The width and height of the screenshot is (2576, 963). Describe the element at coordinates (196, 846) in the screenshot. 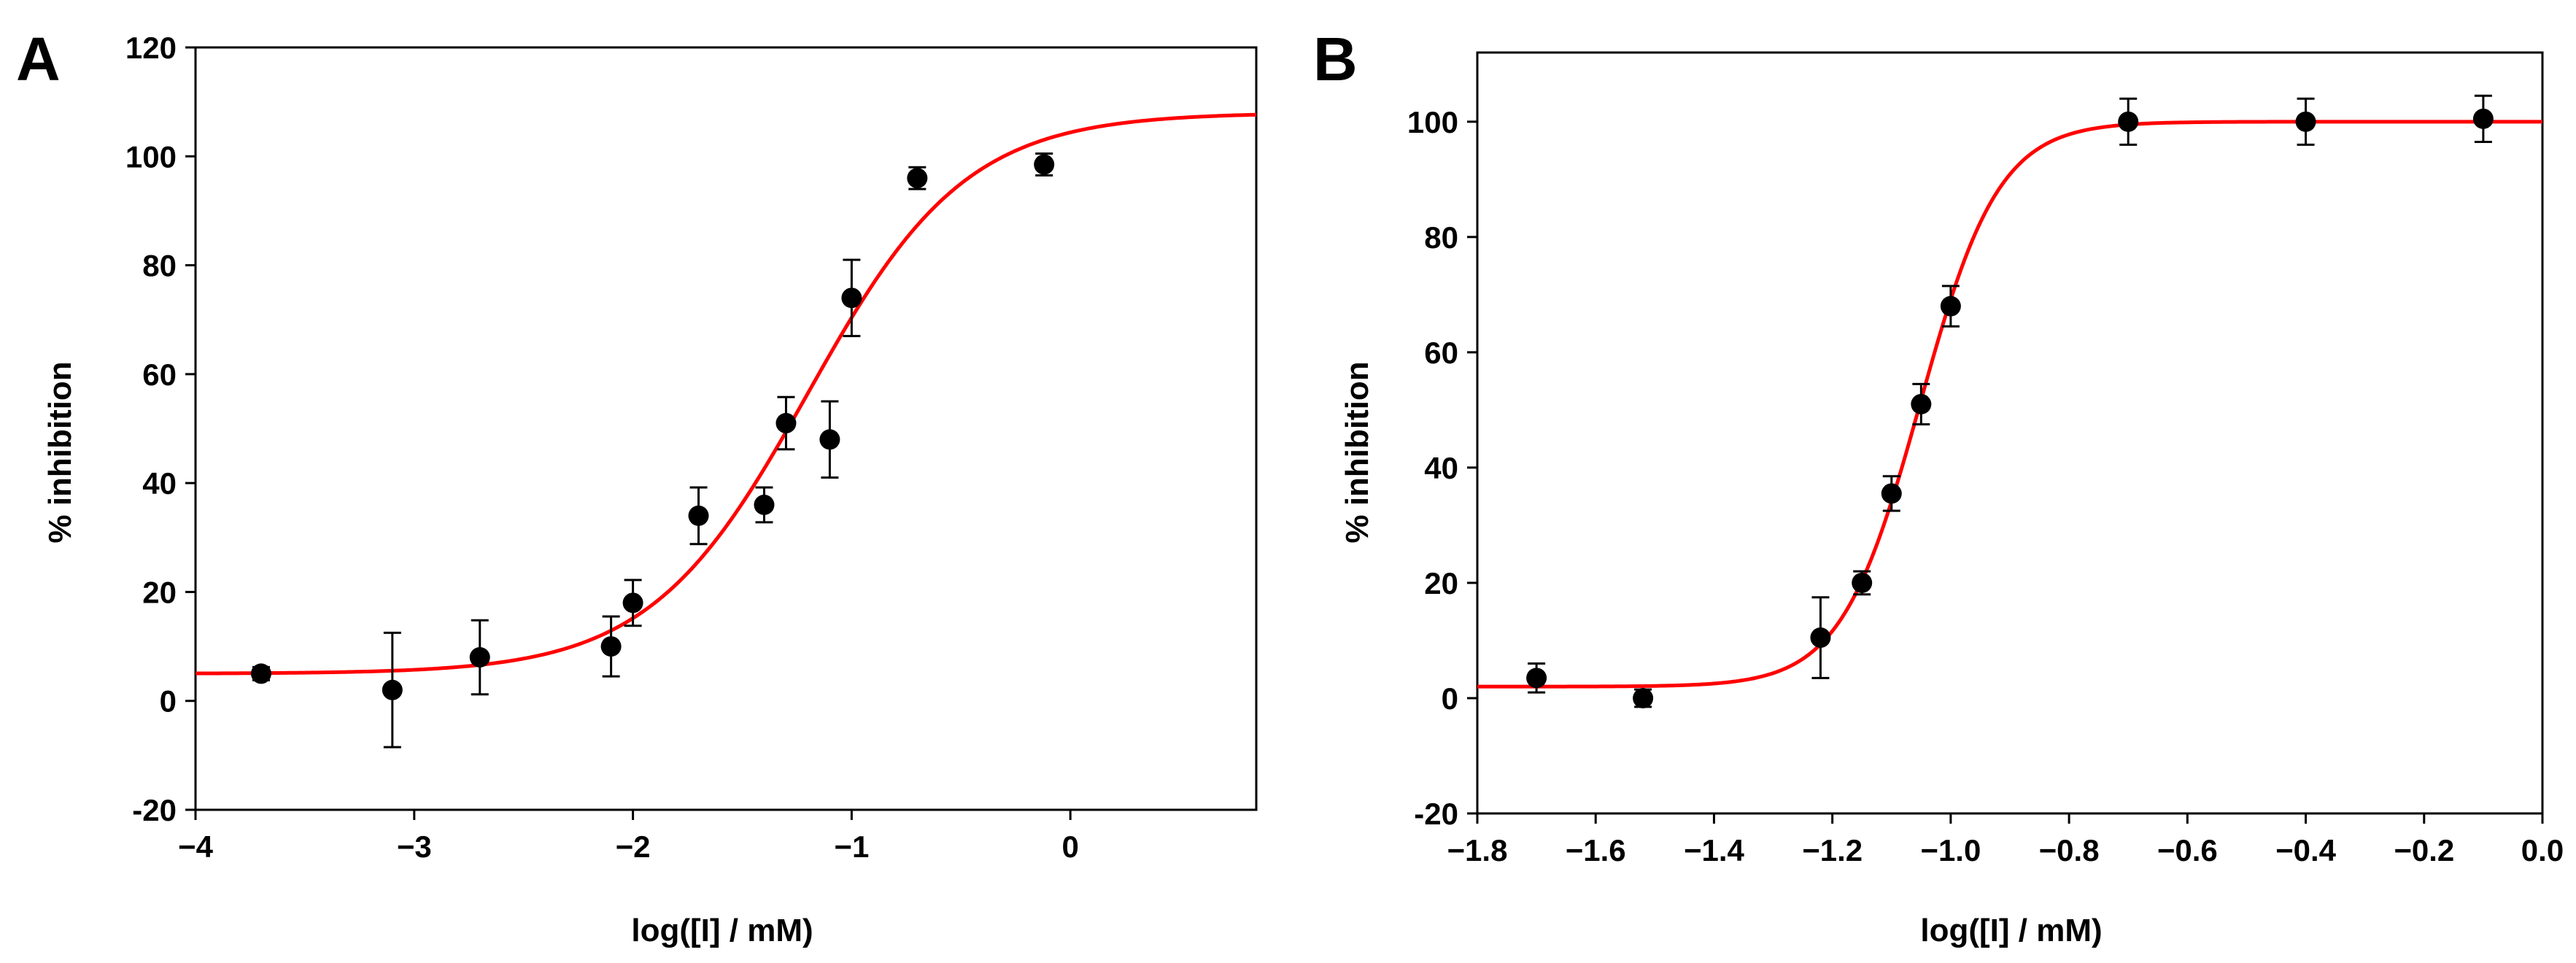

I see `x-tick-label: −4` at that location.